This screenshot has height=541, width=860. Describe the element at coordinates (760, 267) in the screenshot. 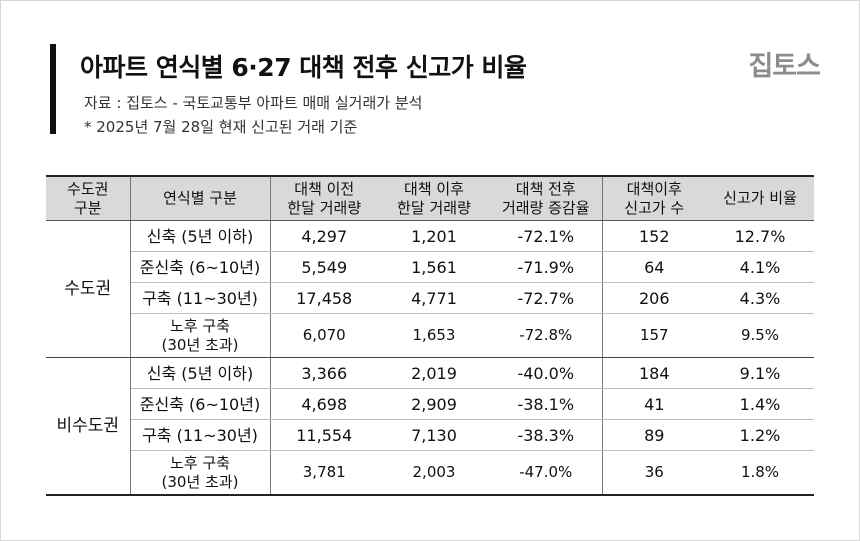

I see `record-ratio-cell: 4.1%` at that location.